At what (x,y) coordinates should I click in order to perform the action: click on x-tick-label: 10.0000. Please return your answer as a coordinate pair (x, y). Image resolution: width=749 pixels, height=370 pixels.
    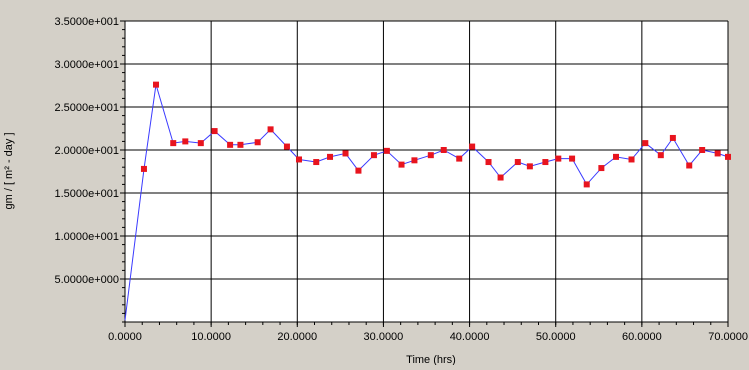
    Looking at the image, I should click on (211, 337).